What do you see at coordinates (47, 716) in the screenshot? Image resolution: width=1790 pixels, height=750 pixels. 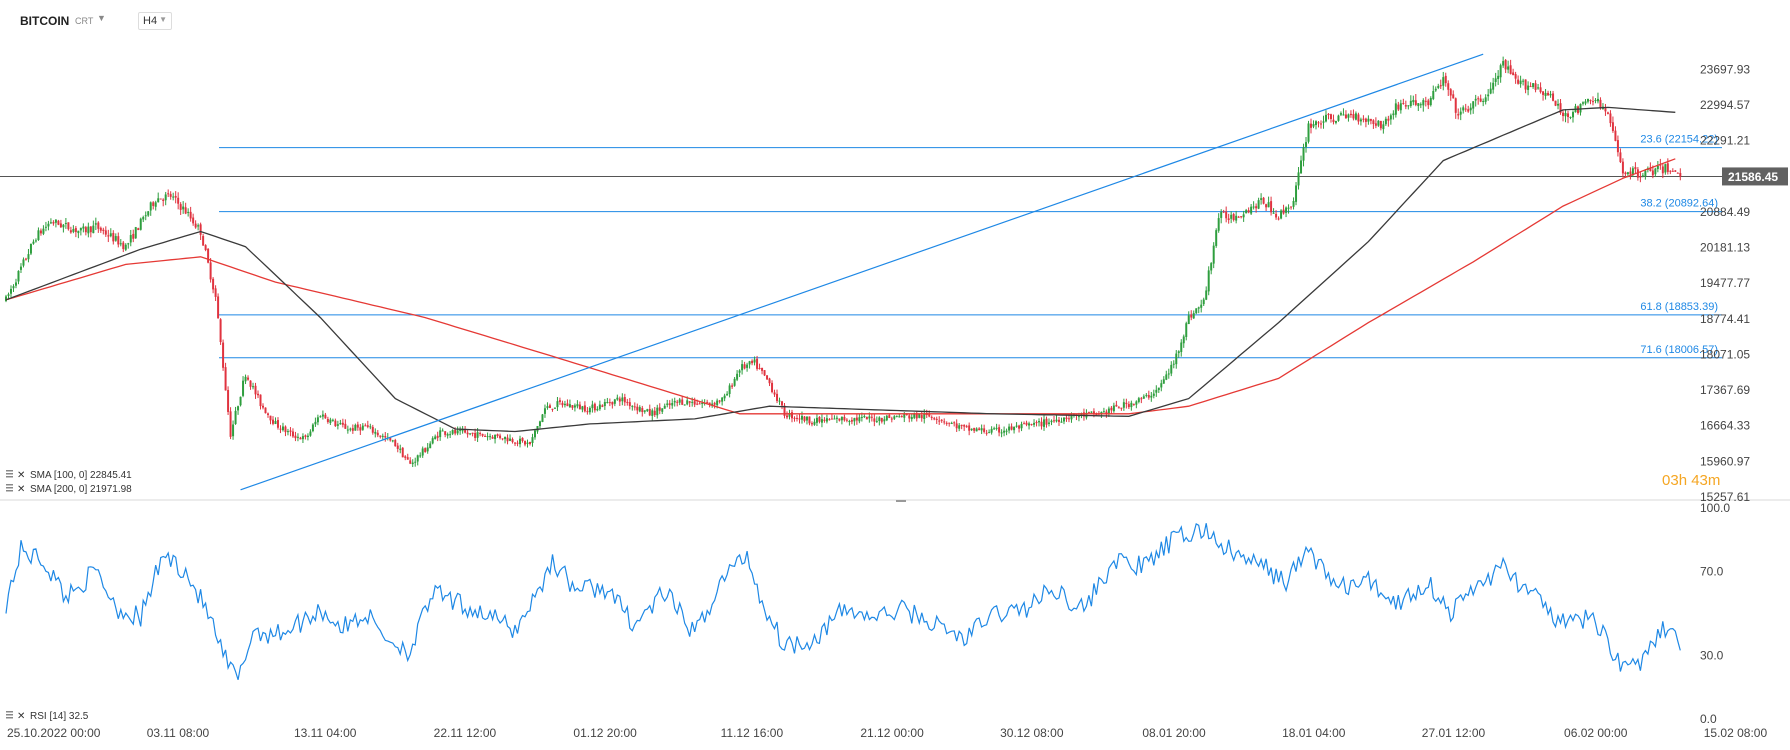 I see `legend-rsi: ✕ RSI [14] 32.5` at bounding box center [47, 716].